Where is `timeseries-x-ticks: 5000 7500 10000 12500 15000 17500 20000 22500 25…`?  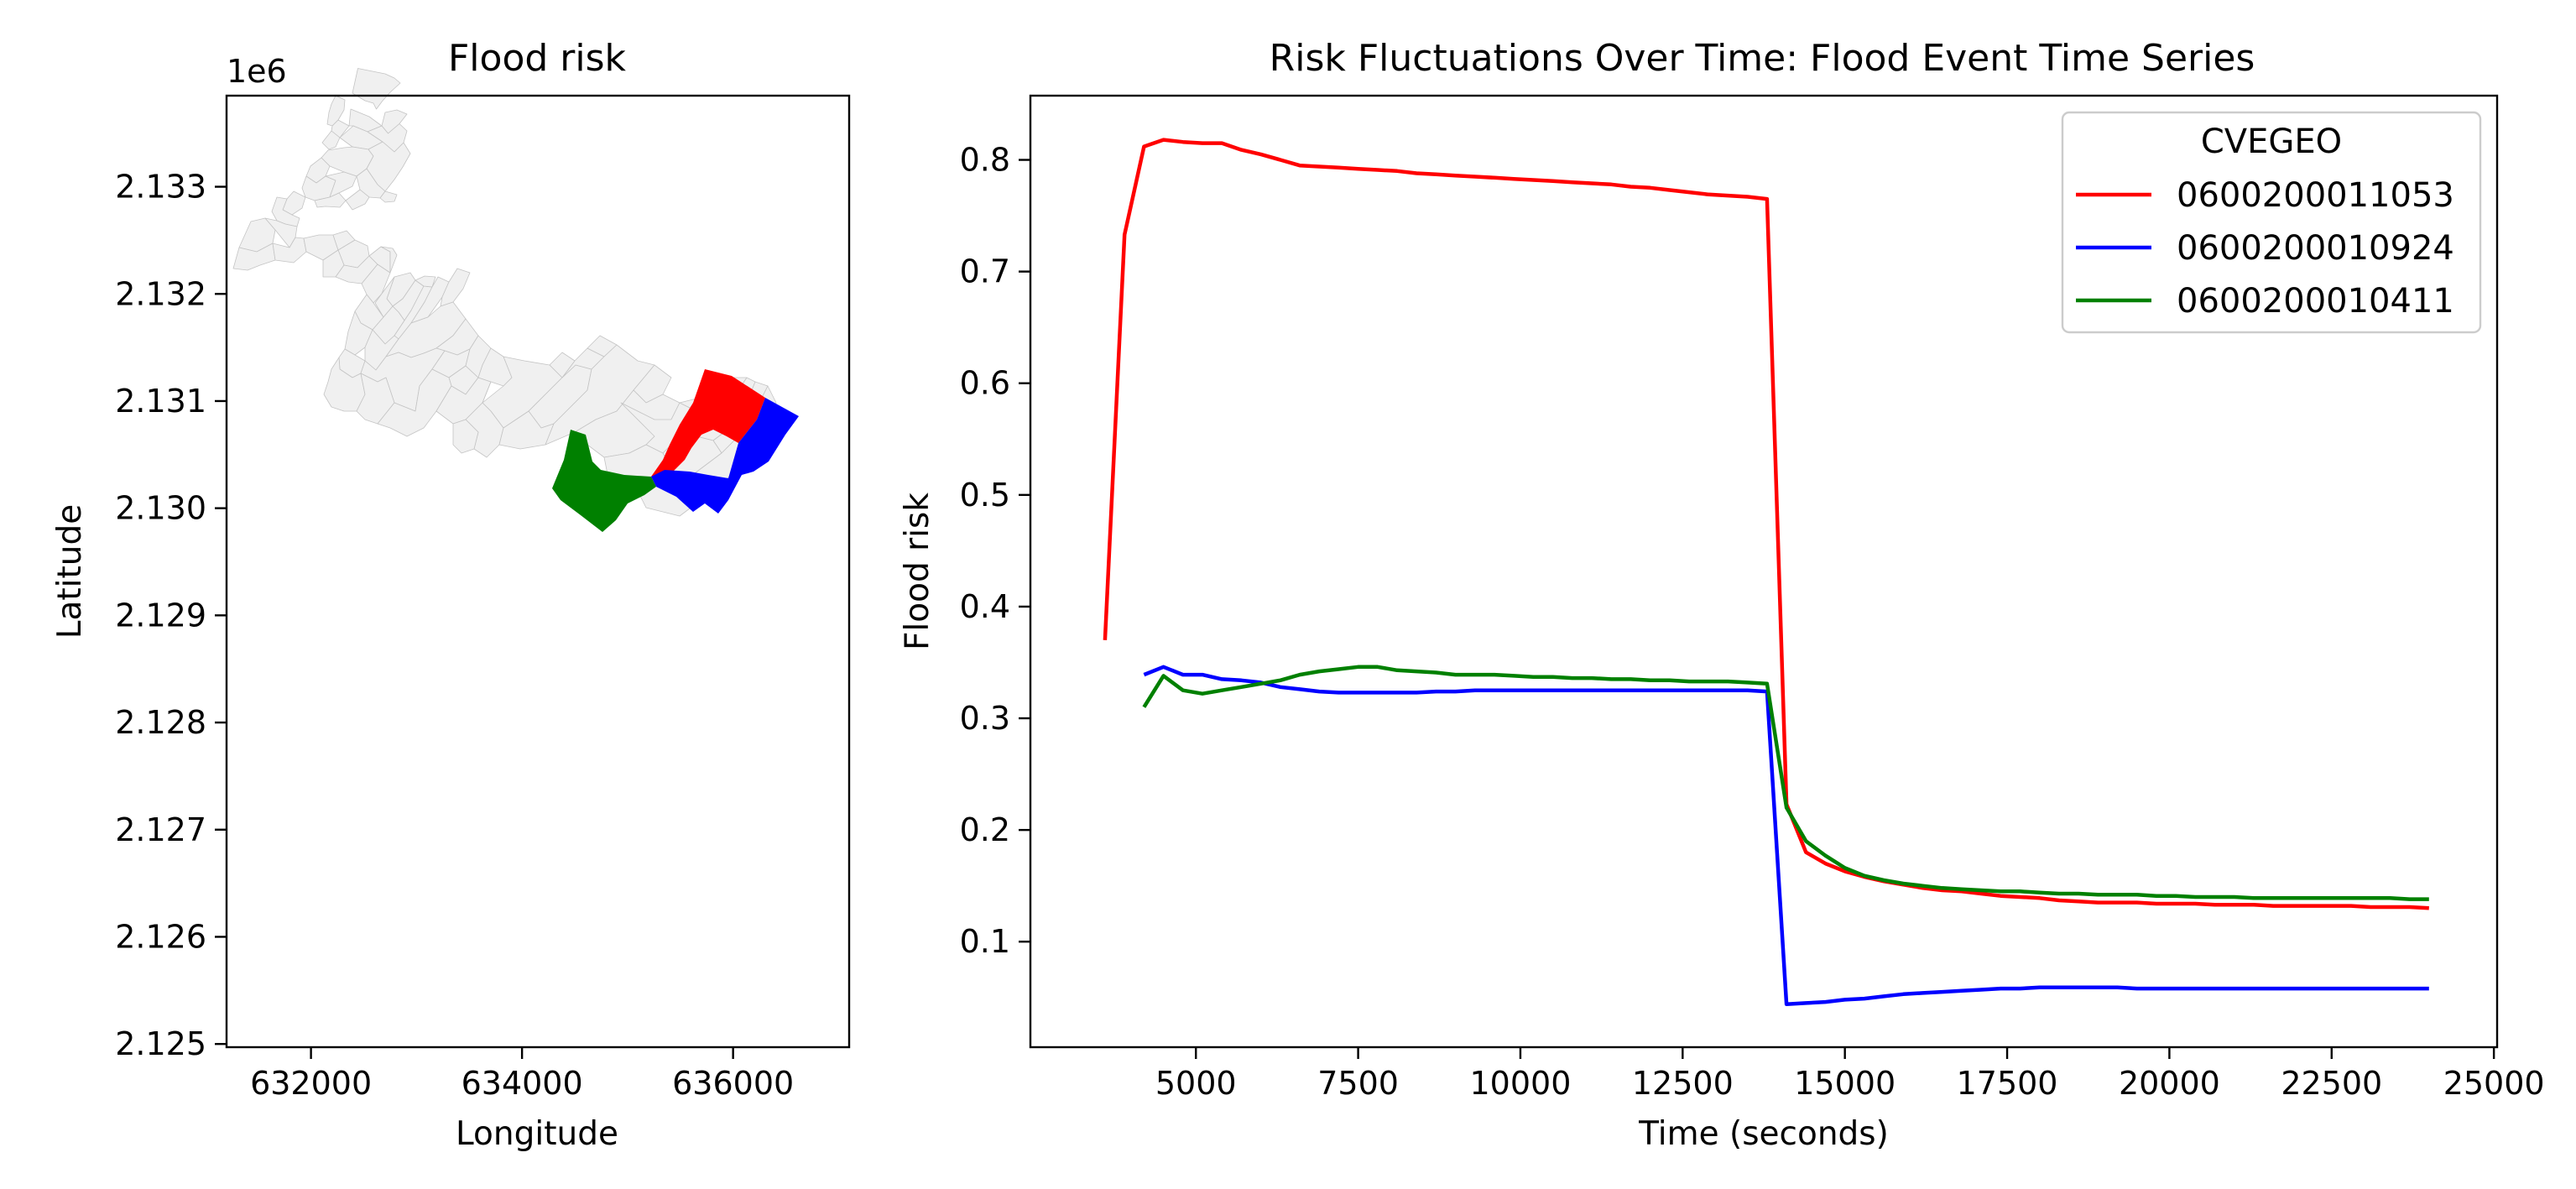
timeseries-x-ticks: 5000 7500 10000 12500 15000 17500 20000 22500 25… is located at coordinates (1850, 1074).